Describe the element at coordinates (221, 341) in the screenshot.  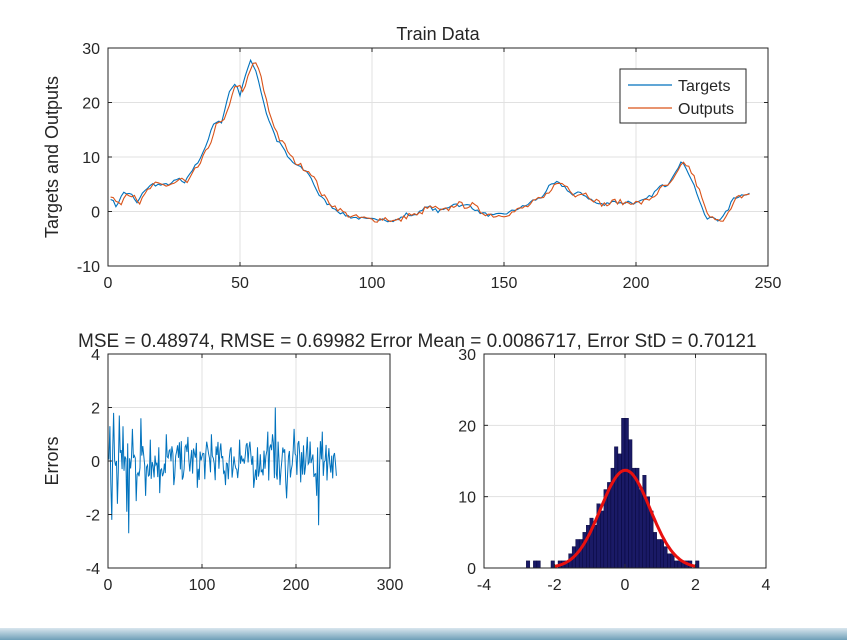
I see `chart-title-mse: MSE = 0.48974, RMSE = 0.69982` at that location.